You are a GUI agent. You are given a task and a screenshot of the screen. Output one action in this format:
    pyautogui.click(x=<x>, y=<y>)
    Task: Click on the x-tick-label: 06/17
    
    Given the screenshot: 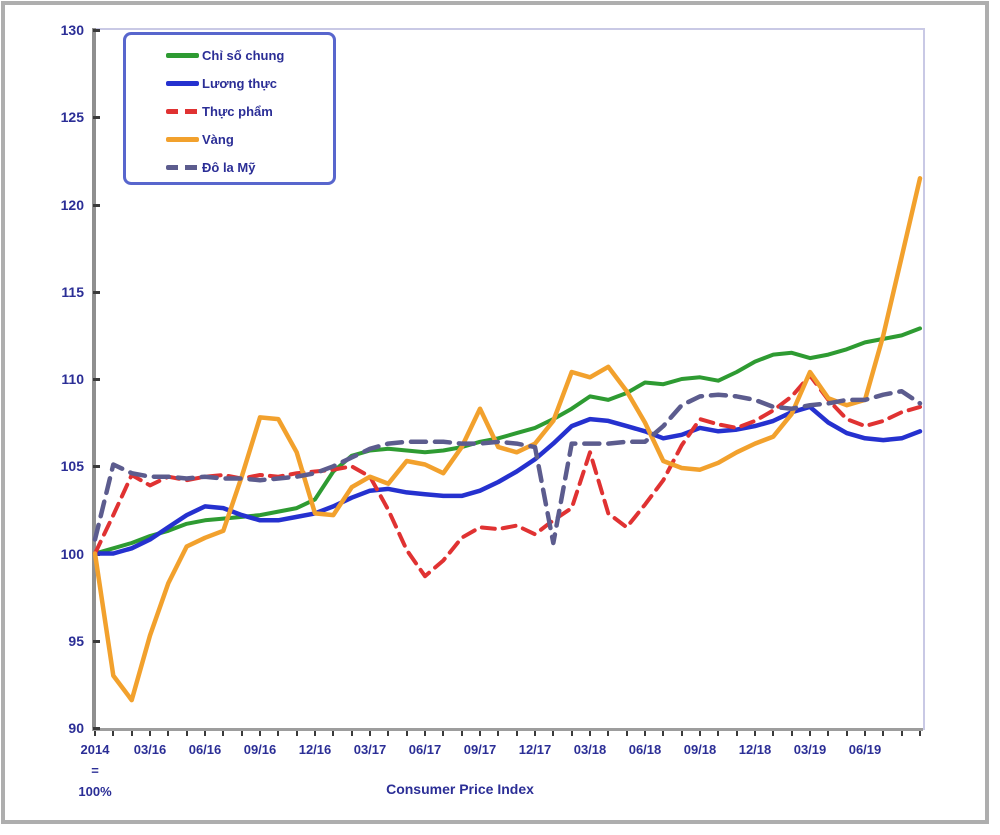 What is the action you would take?
    pyautogui.click(x=425, y=749)
    